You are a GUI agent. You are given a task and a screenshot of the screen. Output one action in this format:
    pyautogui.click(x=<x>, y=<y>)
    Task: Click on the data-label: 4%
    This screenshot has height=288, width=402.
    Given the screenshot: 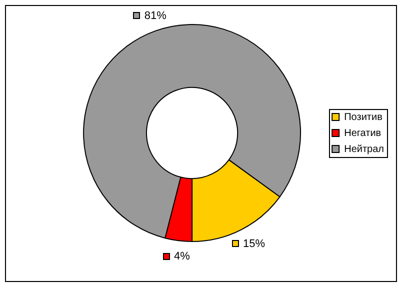 What is the action you would take?
    pyautogui.click(x=182, y=256)
    